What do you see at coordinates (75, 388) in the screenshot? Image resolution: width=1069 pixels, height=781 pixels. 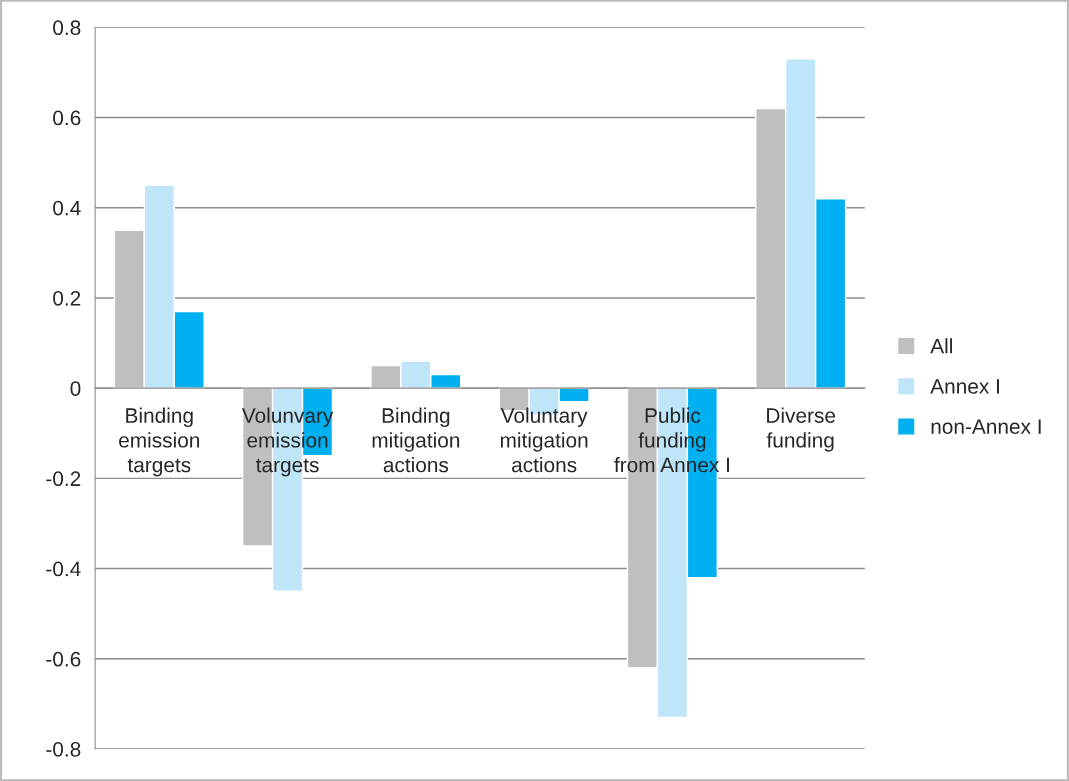 I see `y-tick-label: 0` at bounding box center [75, 388].